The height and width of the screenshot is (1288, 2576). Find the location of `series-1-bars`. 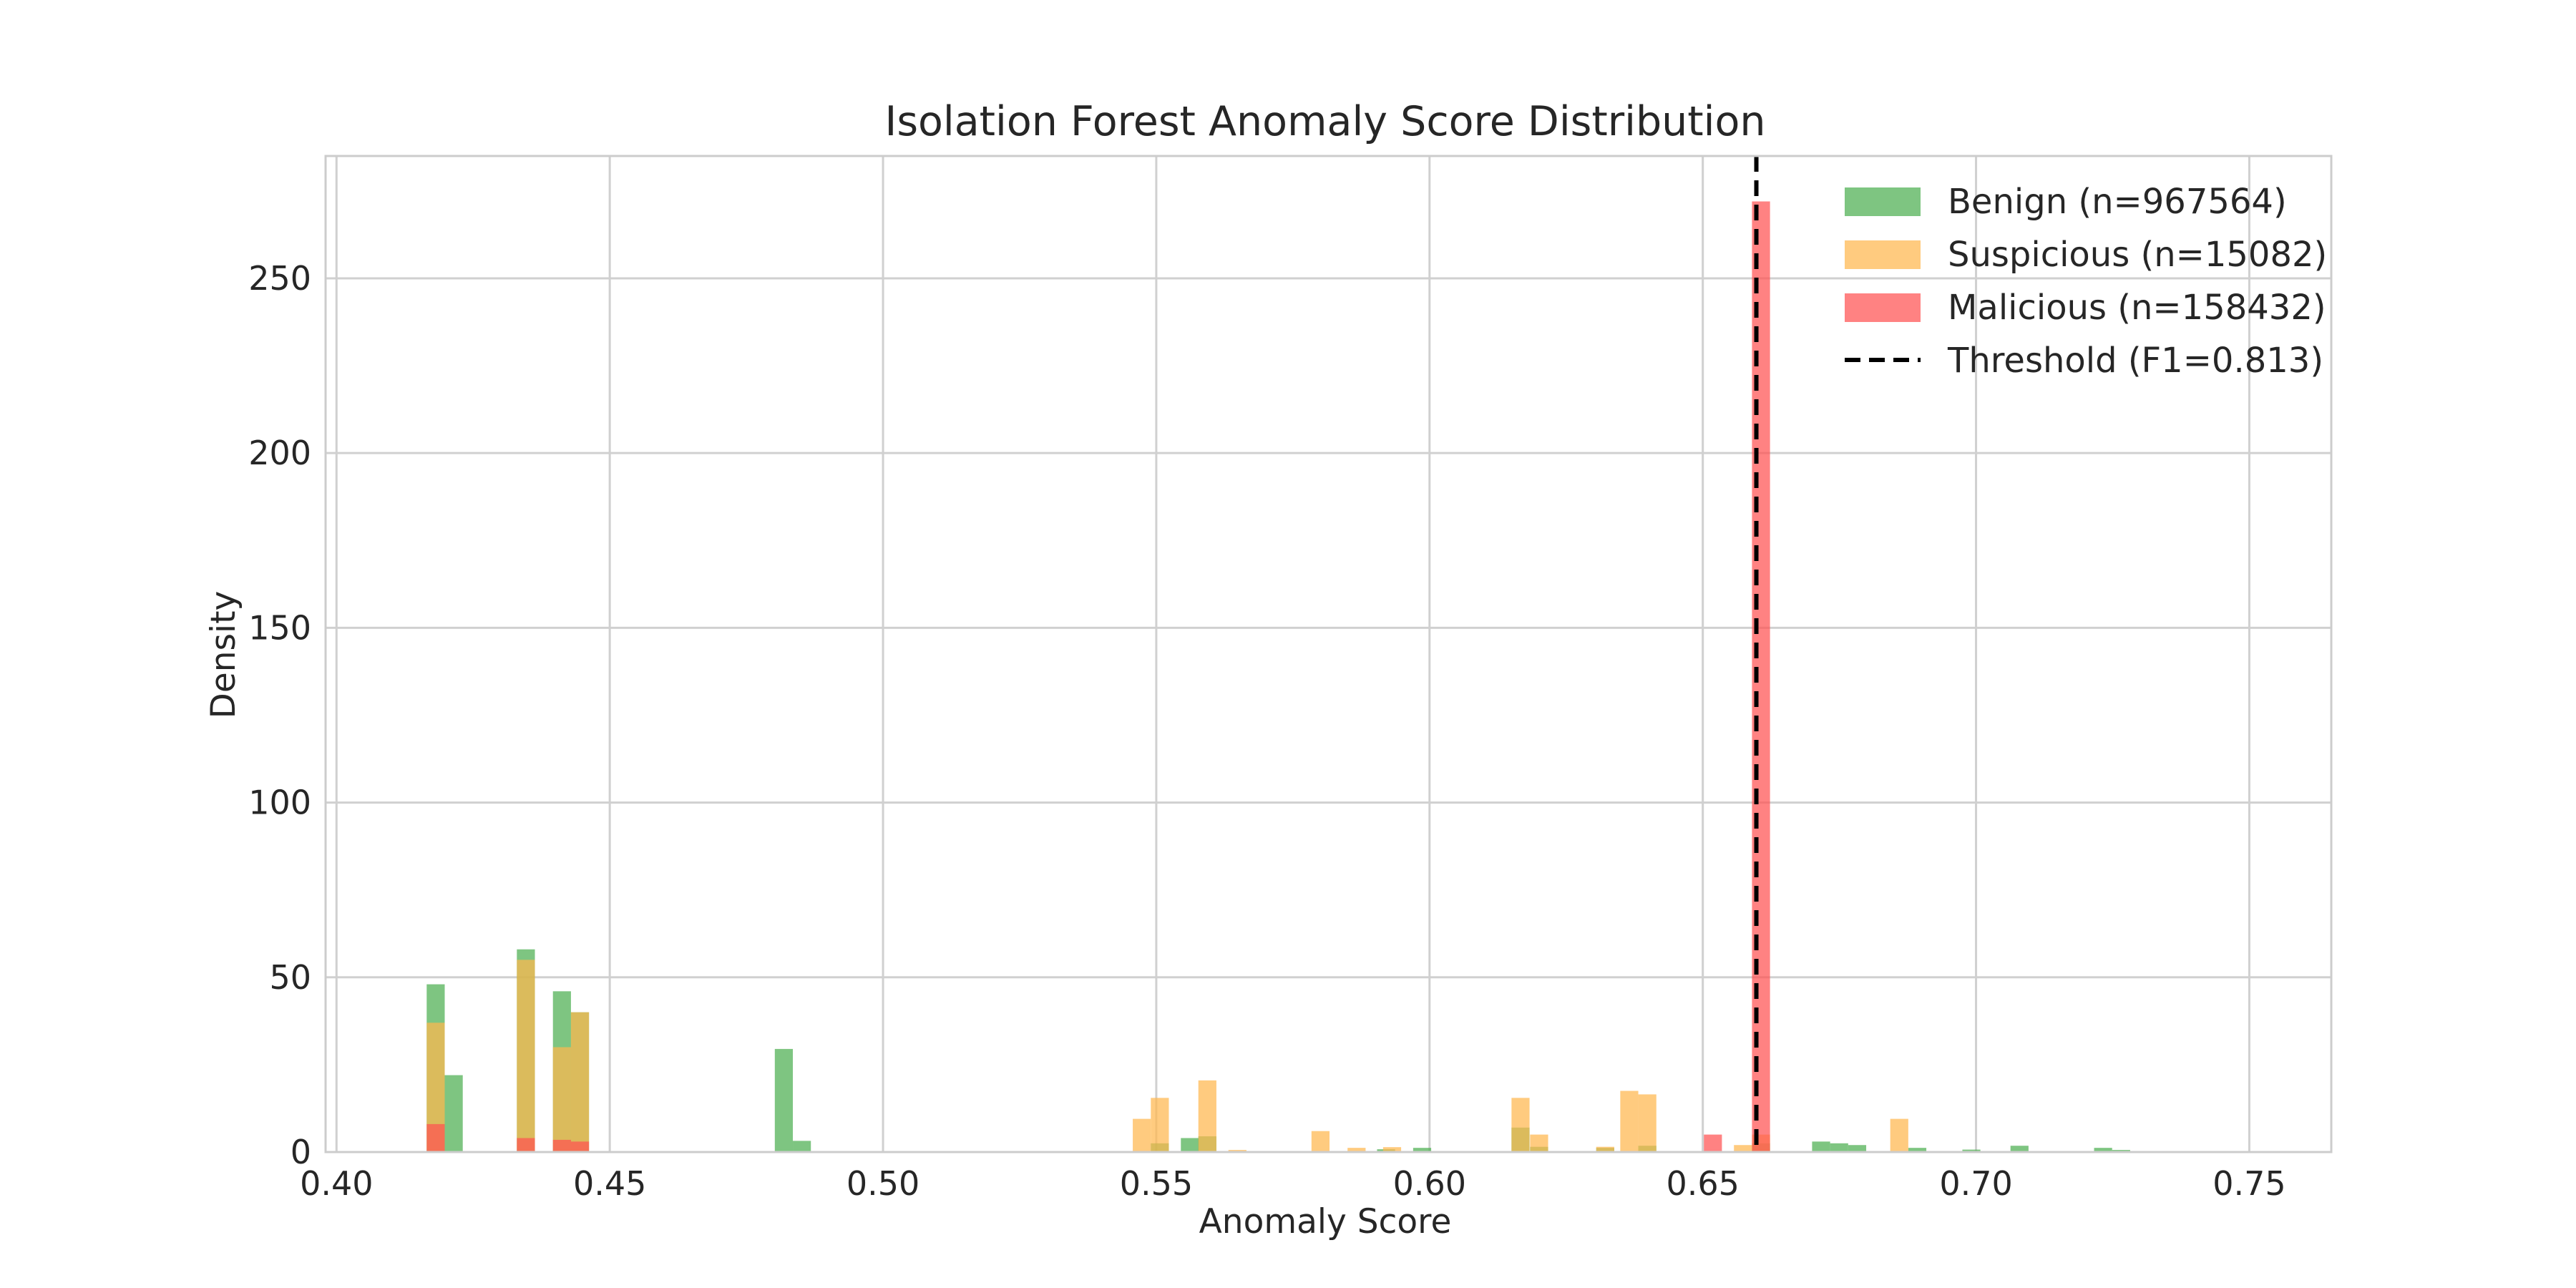

series-1-bars is located at coordinates (1167, 1056).